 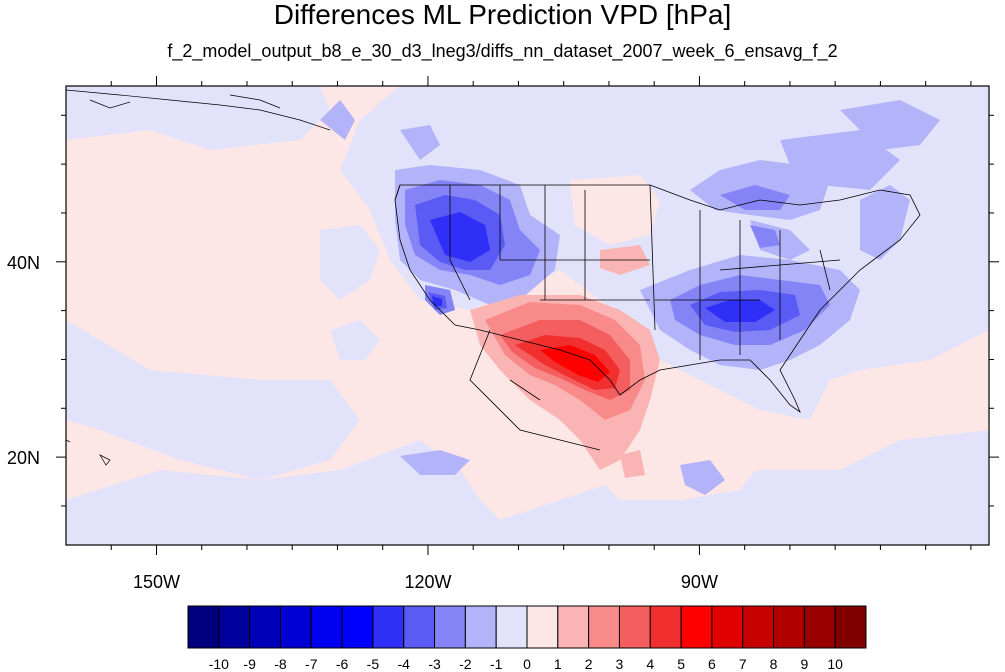 What do you see at coordinates (743, 664) in the screenshot?
I see `colorbar-label: 7` at bounding box center [743, 664].